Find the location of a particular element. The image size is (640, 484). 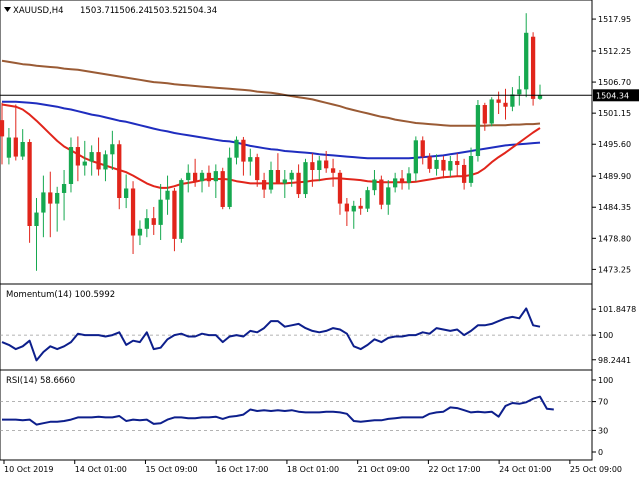

momentum-axis: 101.8478 100 98.2441 is located at coordinates (614, 335).